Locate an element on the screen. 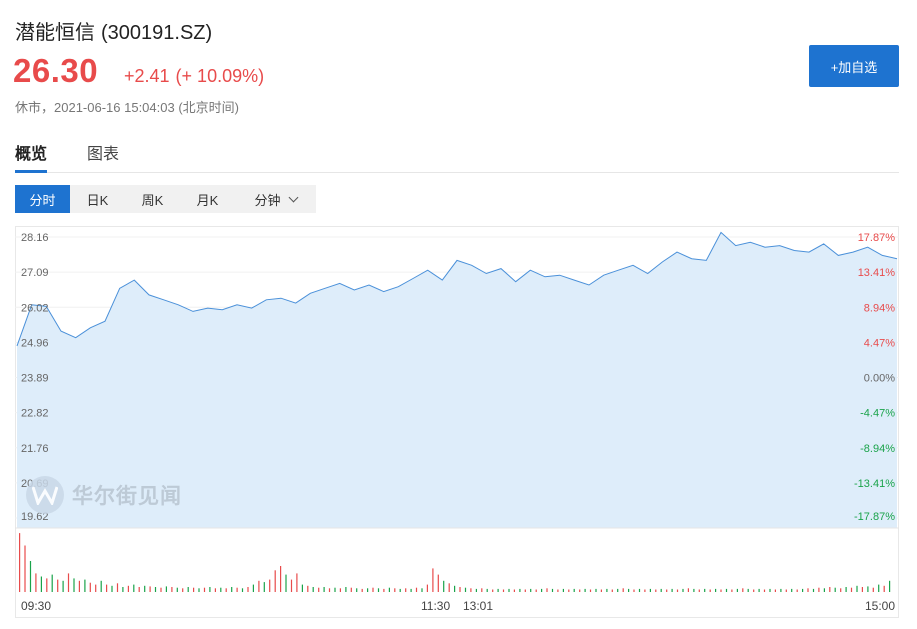 The width and height of the screenshot is (917, 629). period-intraday: 分时 is located at coordinates (42, 199).